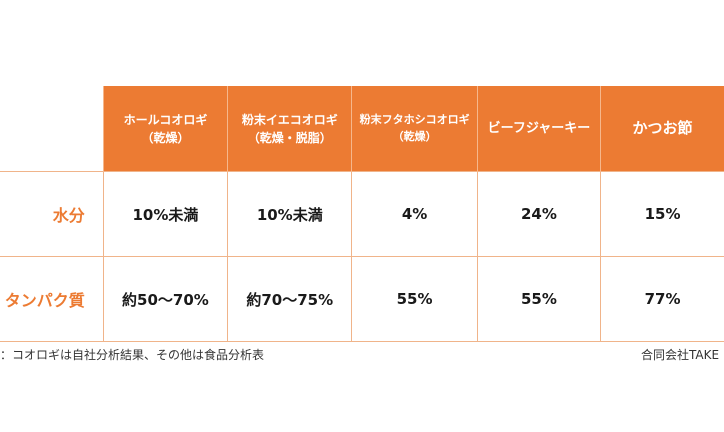  I want to click on column-header-whole-cricket: ホールコオロギ （乾燥）, so click(165, 129).